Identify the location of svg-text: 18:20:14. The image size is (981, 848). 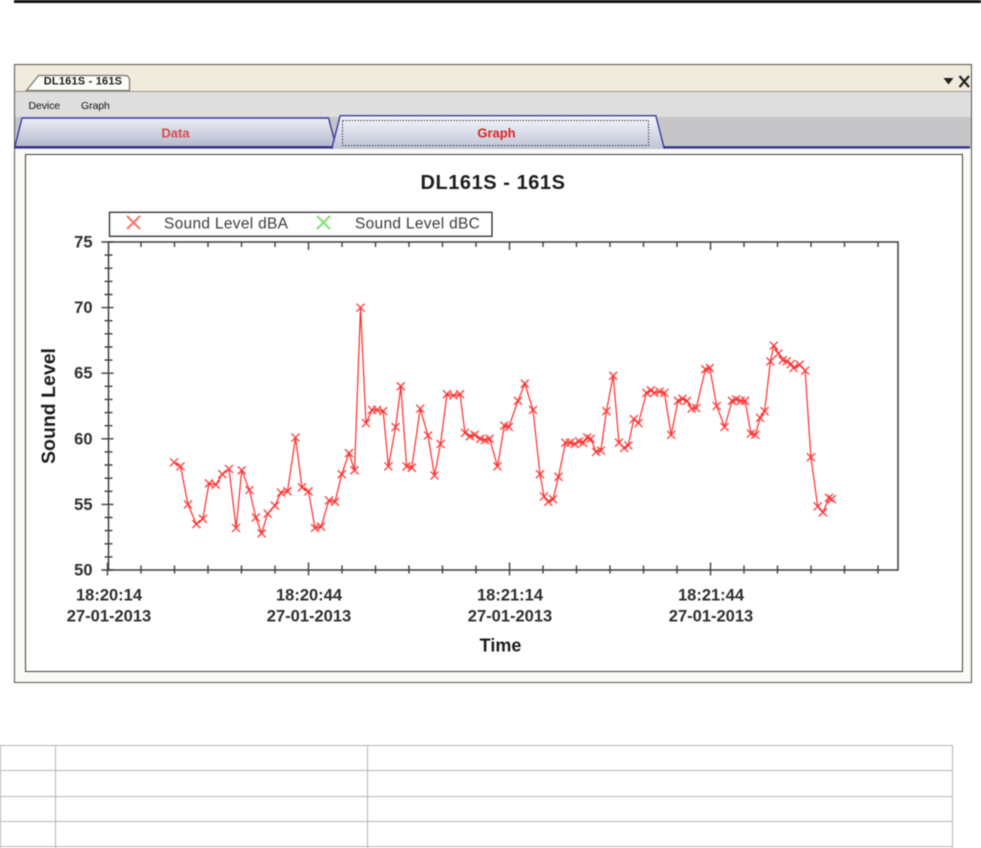
(109, 596).